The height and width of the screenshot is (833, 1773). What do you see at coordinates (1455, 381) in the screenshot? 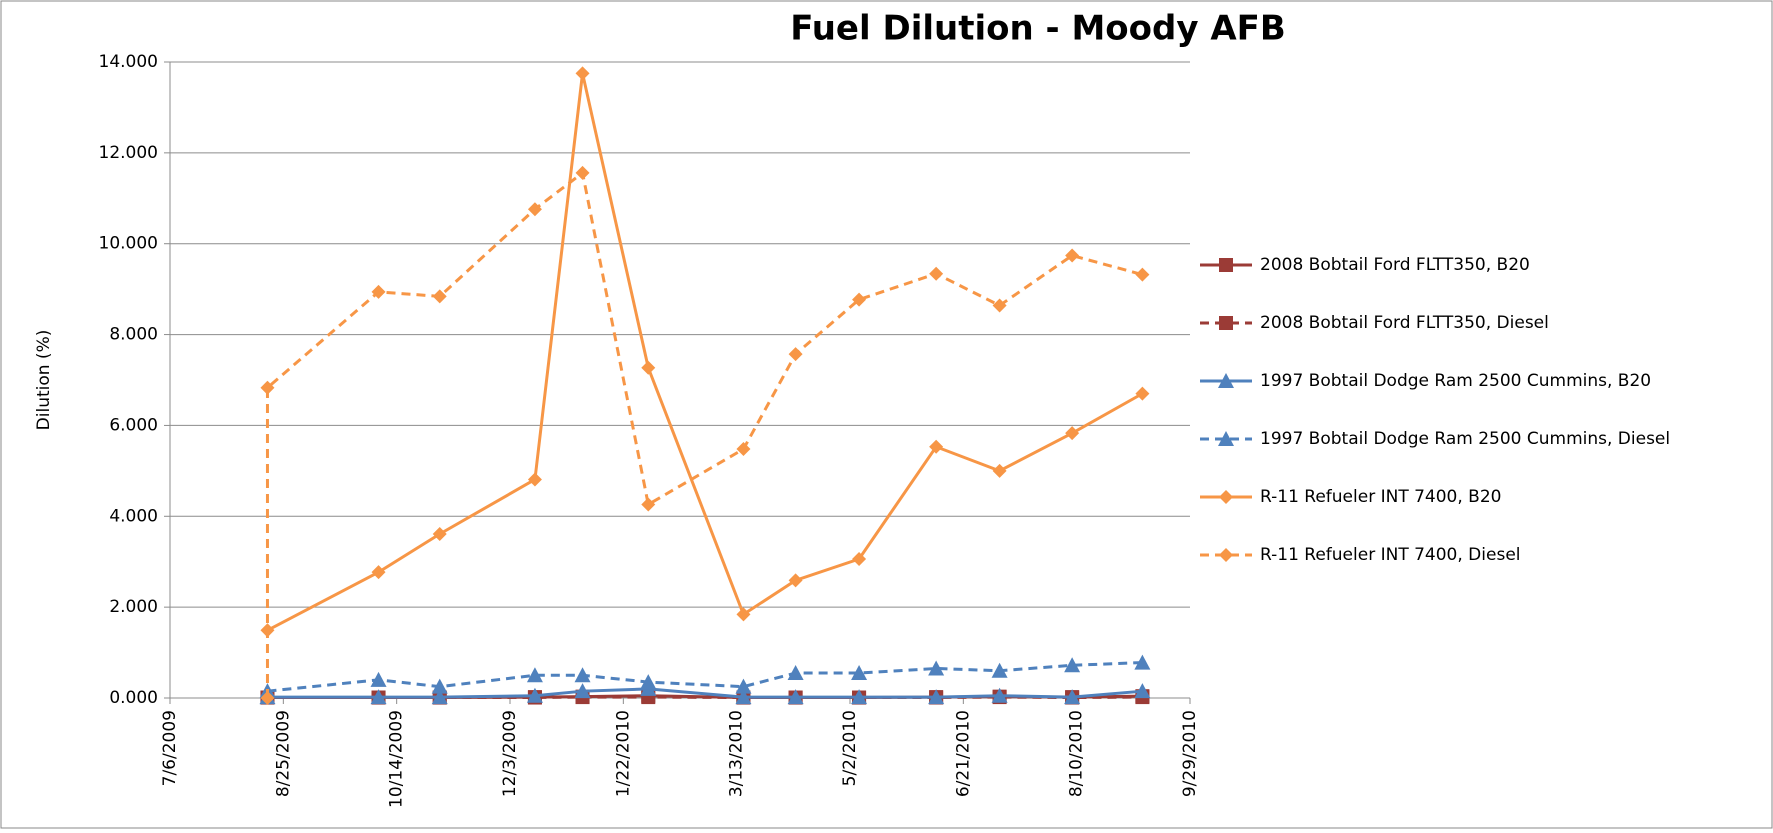
I see `legend-label: 1997 Bobtail Dodge Ram 2500 Cummins, B20` at bounding box center [1455, 381].